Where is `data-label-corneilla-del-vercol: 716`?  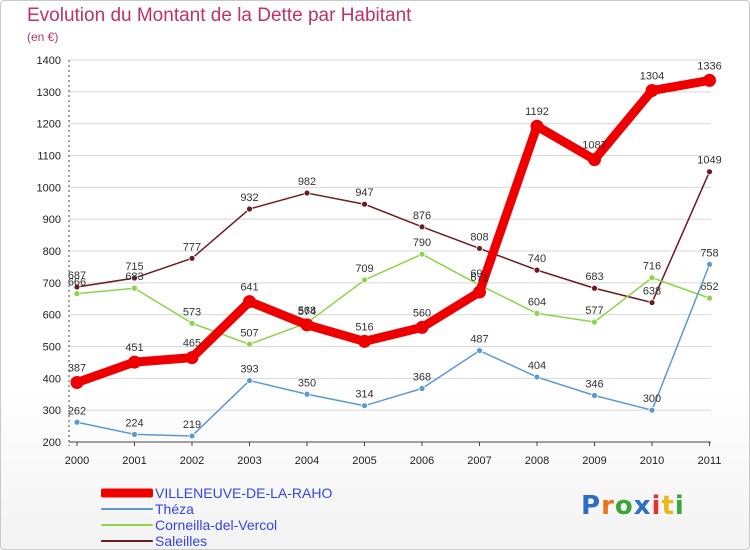
data-label-corneilla-del-vercol: 716 is located at coordinates (652, 267).